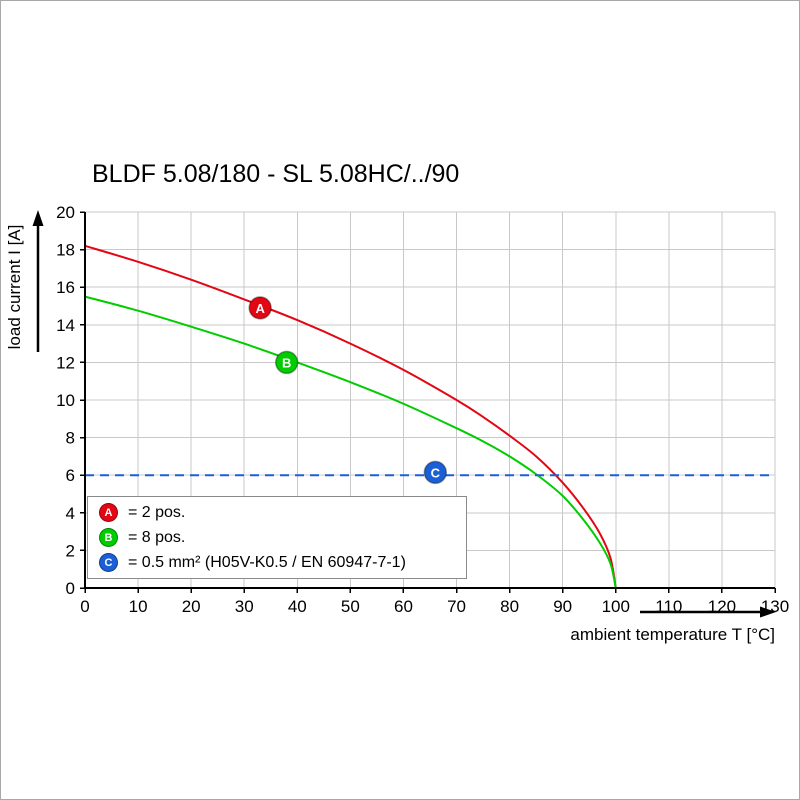 This screenshot has width=800, height=800. Describe the element at coordinates (562, 606) in the screenshot. I see `x-tick-label: 90` at that location.